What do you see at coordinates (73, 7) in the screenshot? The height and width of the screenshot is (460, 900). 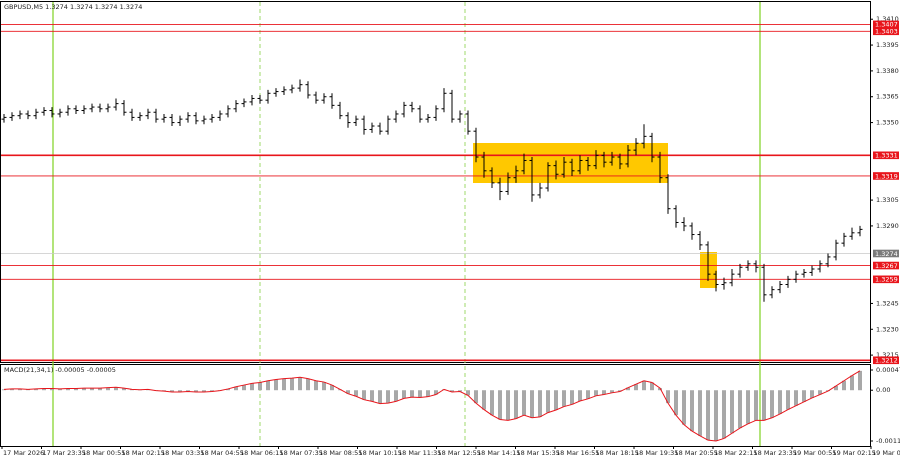 I see `chart-title: GBPUSD,M5 1.3274 1.3274 1.3274 1.3274` at bounding box center [73, 7].